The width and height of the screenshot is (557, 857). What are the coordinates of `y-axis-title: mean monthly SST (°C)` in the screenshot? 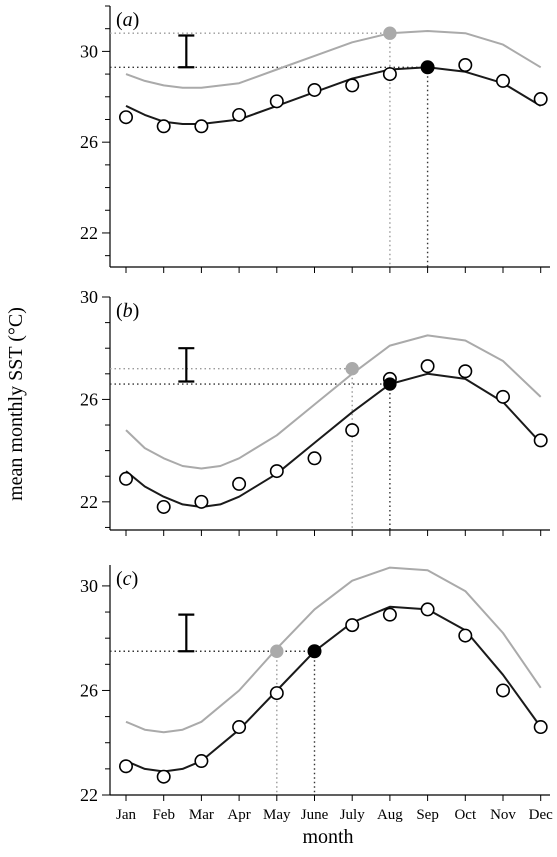 It's located at (16, 404).